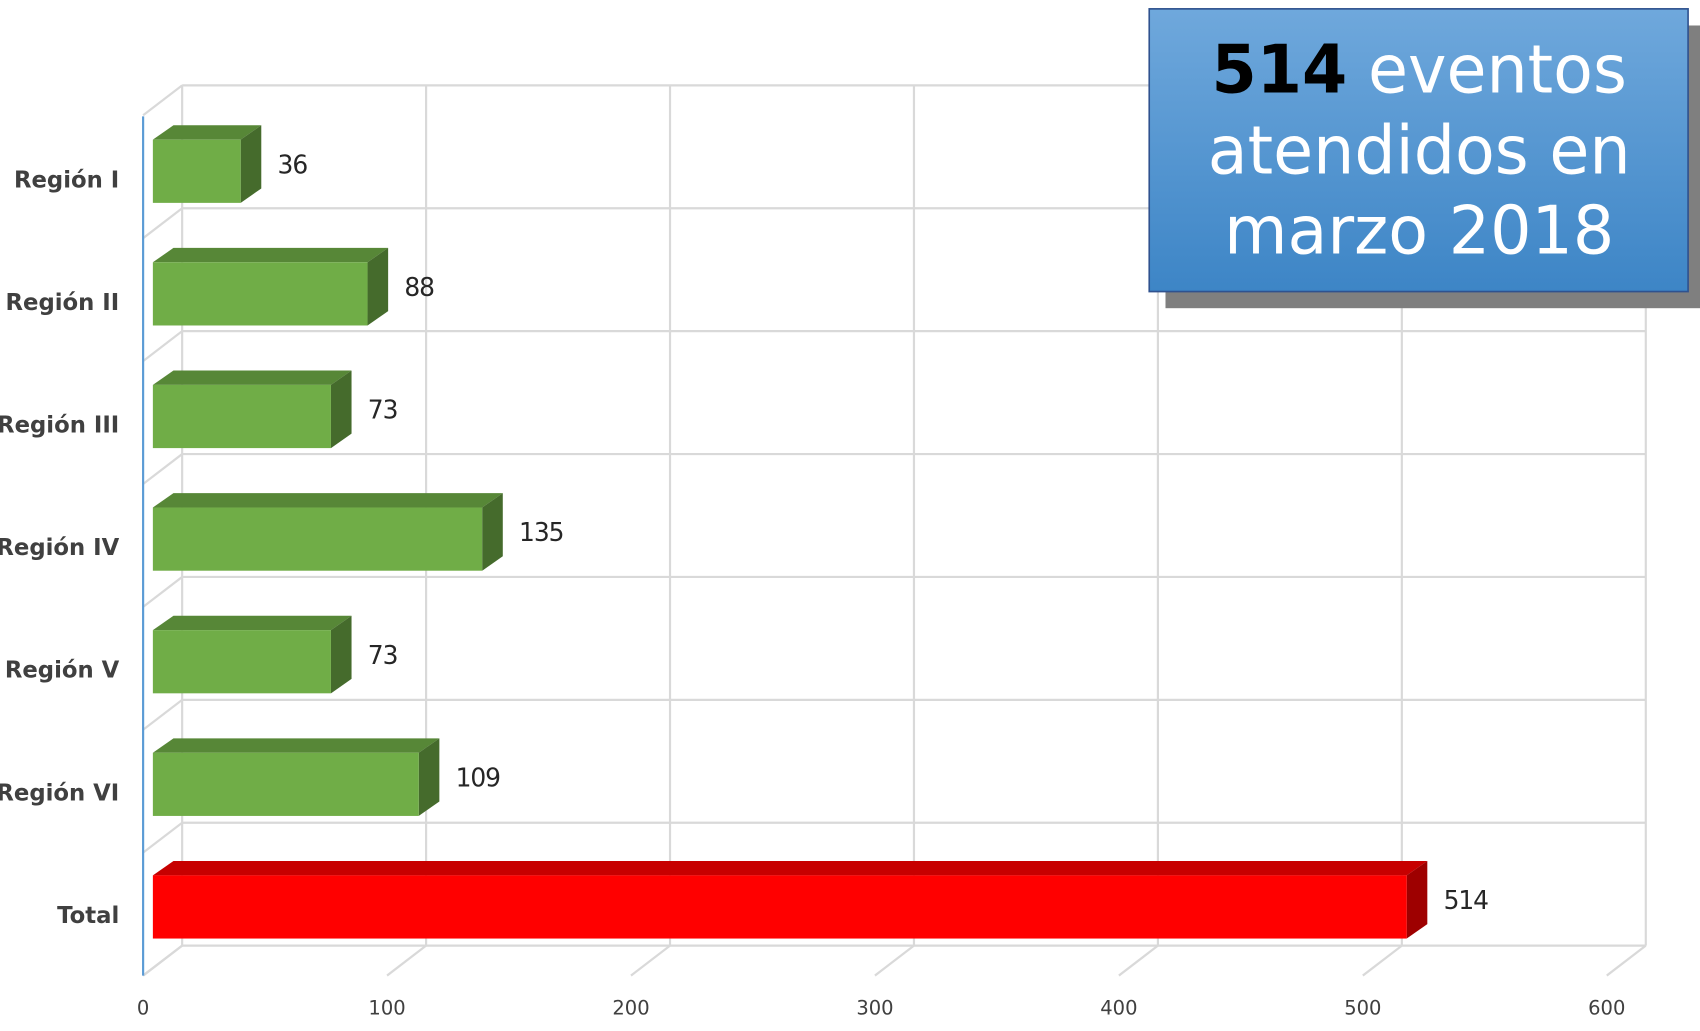 This screenshot has height=1031, width=1700. What do you see at coordinates (62, 670) in the screenshot?
I see `y-tick-label: Región V` at bounding box center [62, 670].